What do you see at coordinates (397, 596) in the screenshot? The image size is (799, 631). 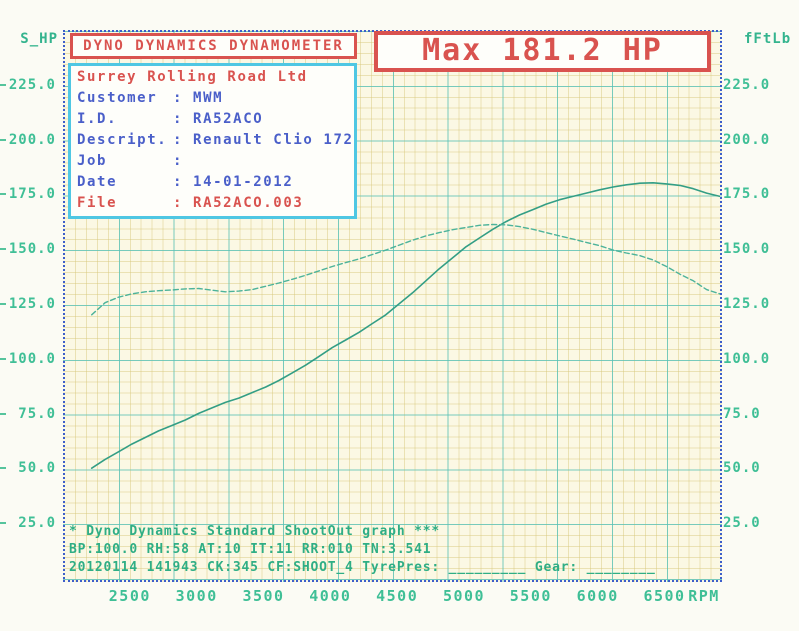 I see `x-tick-label: 4500` at bounding box center [397, 596].